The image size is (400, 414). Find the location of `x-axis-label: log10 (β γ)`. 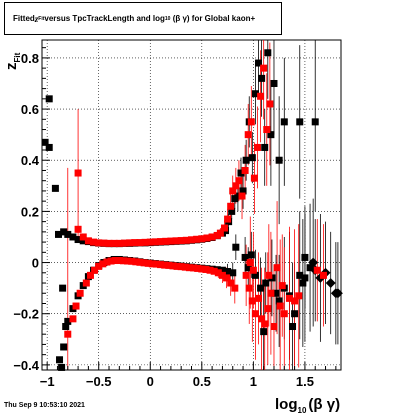

x-axis-label: log10 (β γ) is located at coordinates (307, 405).